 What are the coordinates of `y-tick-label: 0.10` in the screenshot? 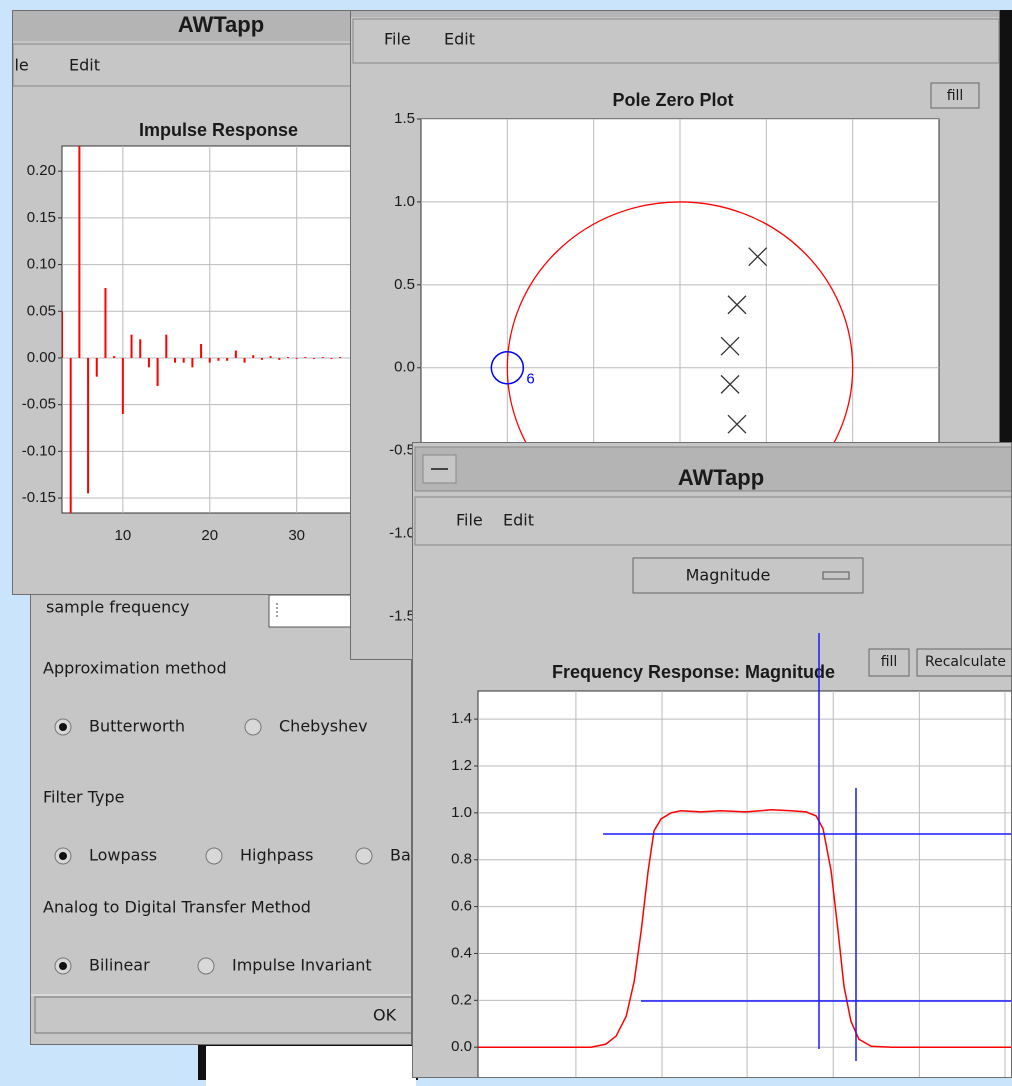 It's located at (41, 264).